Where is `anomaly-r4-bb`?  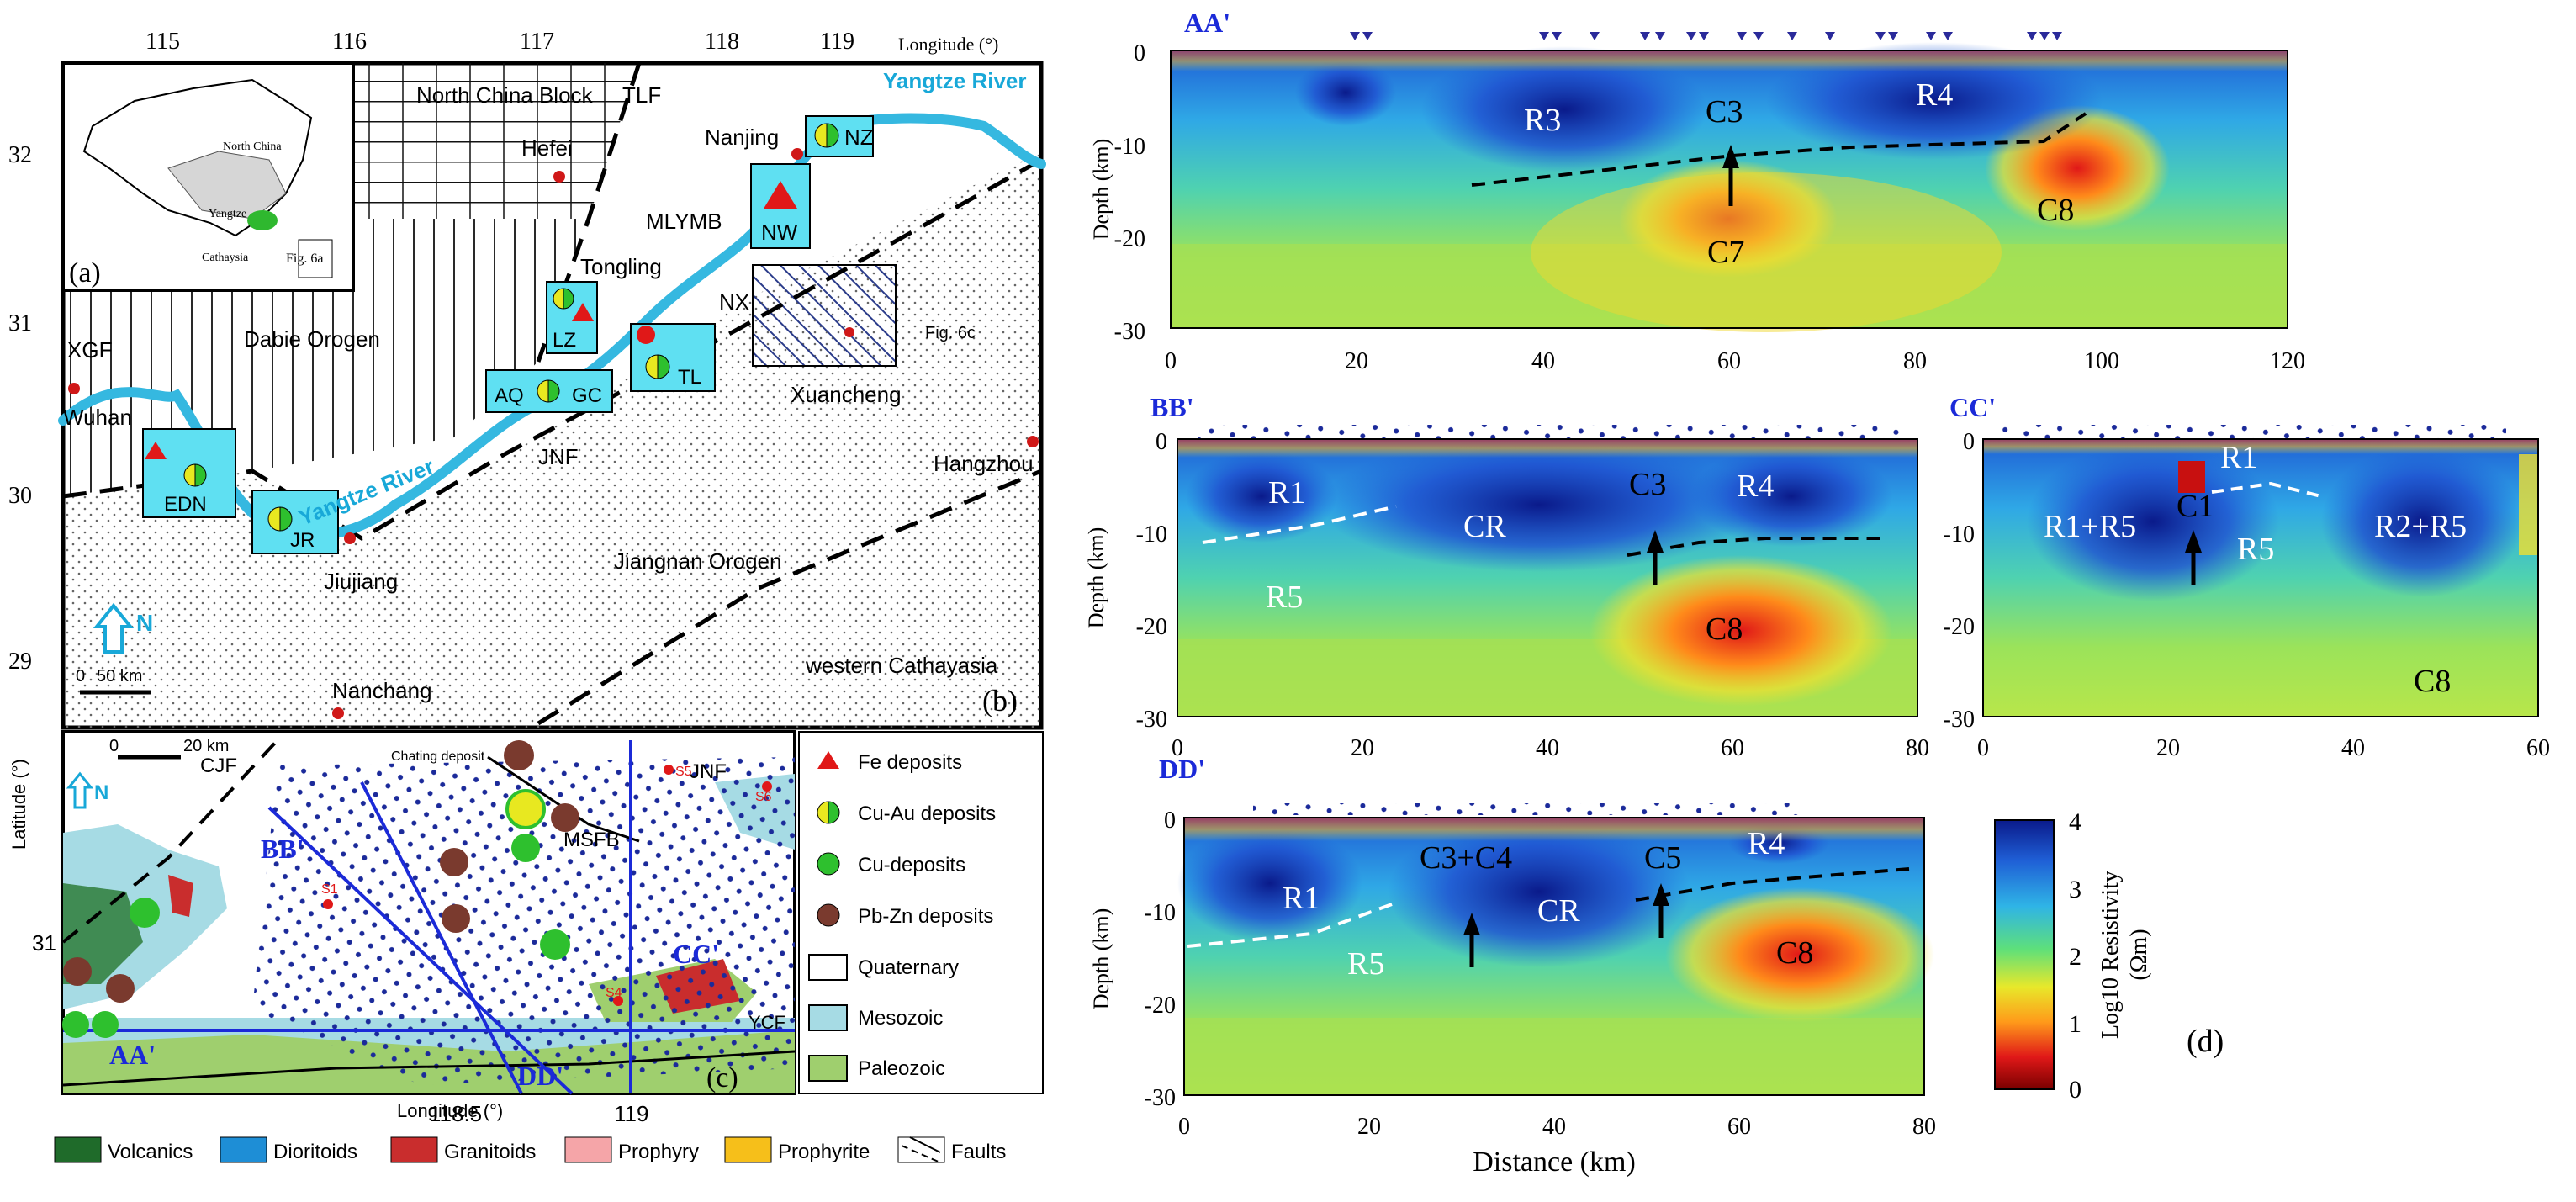 anomaly-r4-bb is located at coordinates (1791, 496).